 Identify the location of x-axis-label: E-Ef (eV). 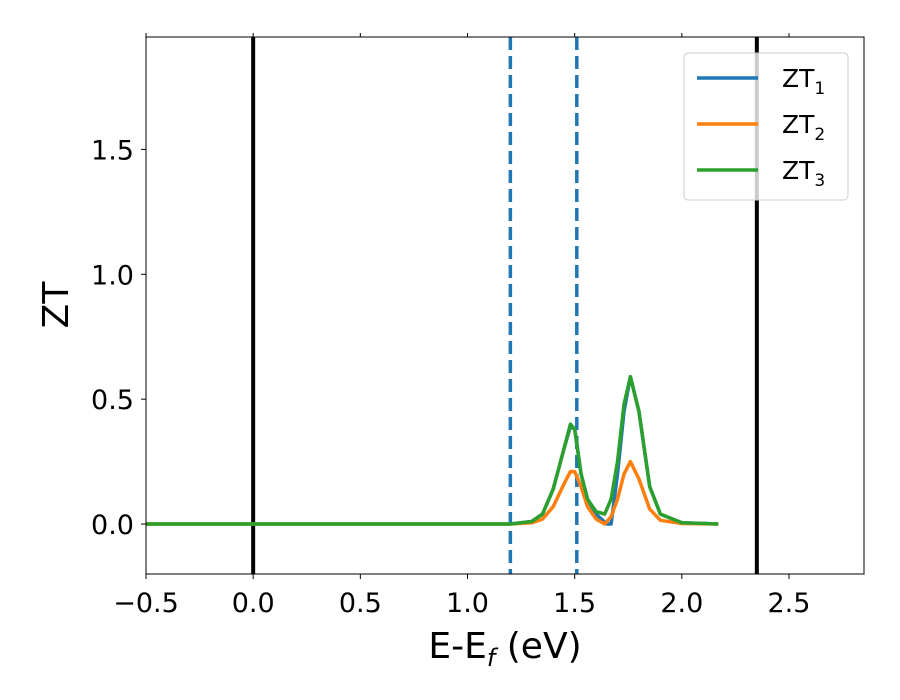
(504, 649).